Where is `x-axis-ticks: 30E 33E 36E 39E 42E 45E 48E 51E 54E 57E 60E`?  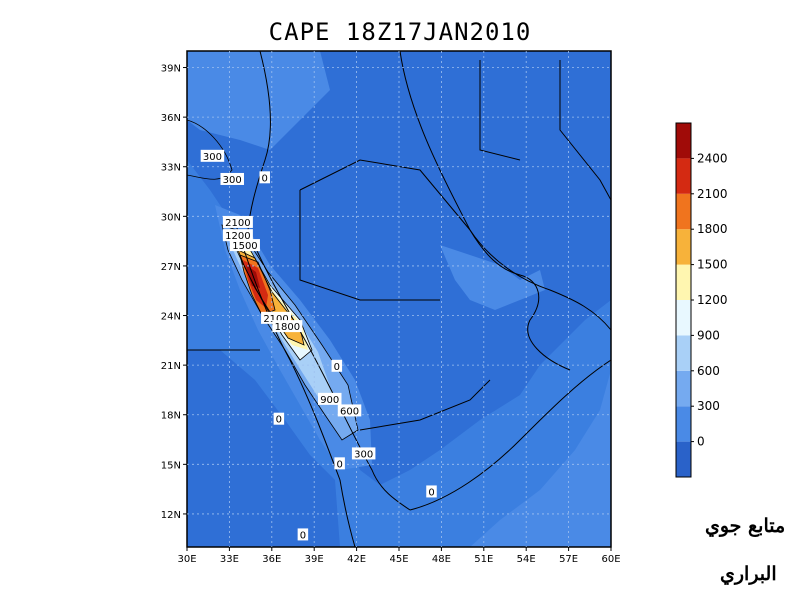
x-axis-ticks: 30E 33E 36E 39E 42E 45E 48E 51E 54E 57E 60E is located at coordinates (399, 556).